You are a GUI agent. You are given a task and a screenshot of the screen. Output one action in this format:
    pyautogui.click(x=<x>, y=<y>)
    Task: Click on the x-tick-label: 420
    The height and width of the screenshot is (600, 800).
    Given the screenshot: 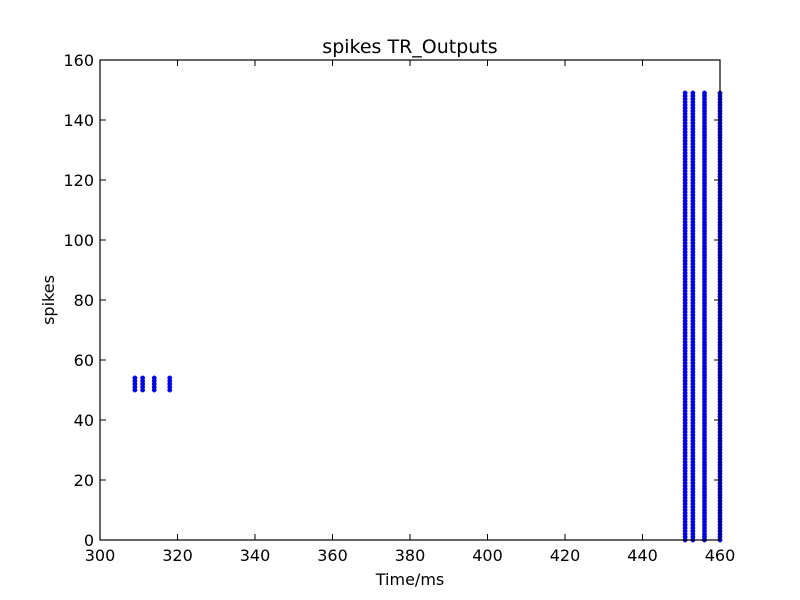 What is the action you would take?
    pyautogui.click(x=565, y=555)
    